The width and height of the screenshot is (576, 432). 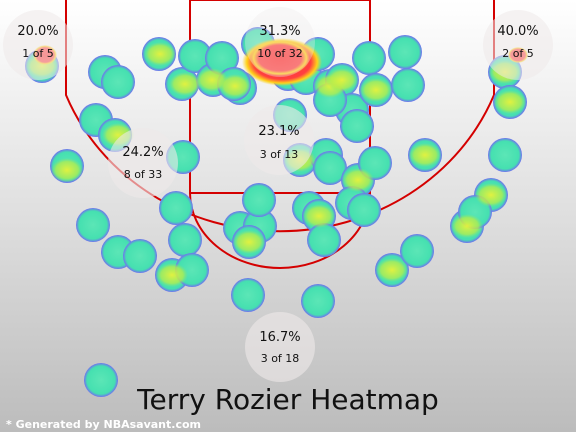 What do you see at coordinates (278, 131) in the screenshot?
I see `zone-pct: 23.1%` at bounding box center [278, 131].